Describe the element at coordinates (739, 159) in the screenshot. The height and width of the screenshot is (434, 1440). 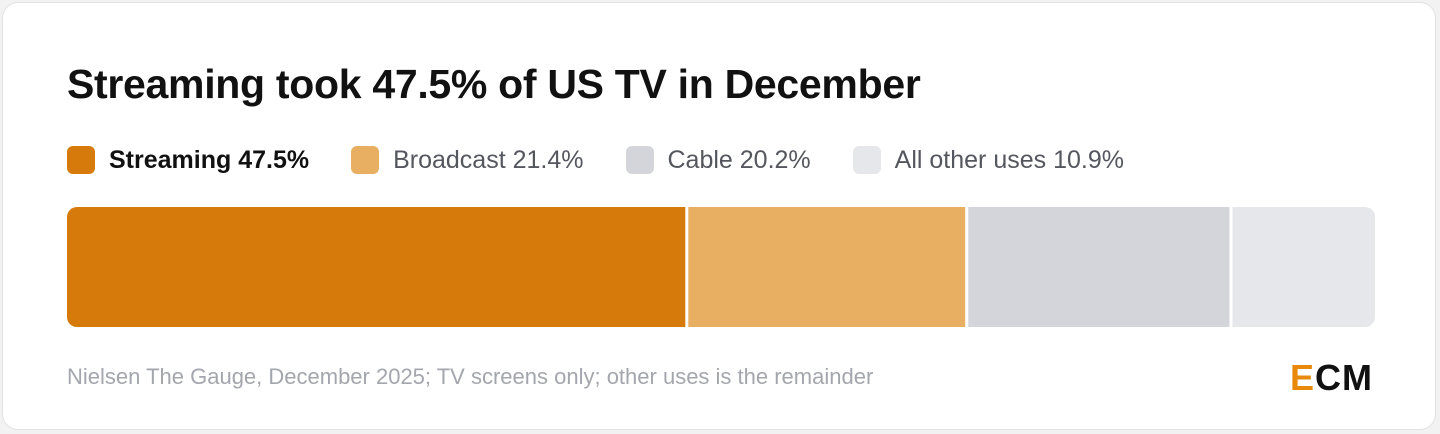
I see `legend-label-cable: Cable 20.2%` at that location.